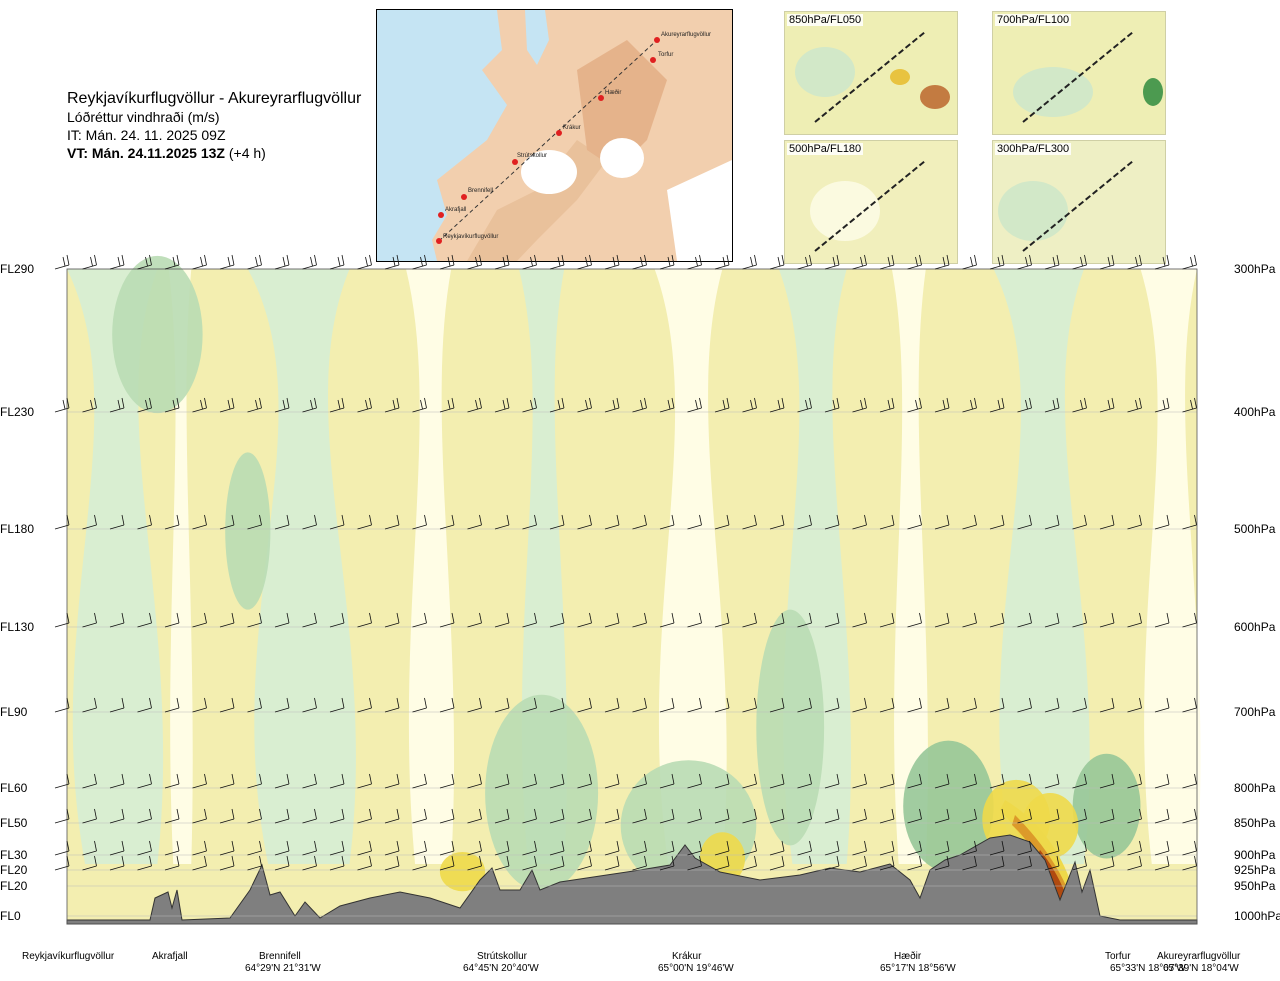 This screenshot has width=1280, height=981. I want to click on inset-850: 850hPa/FL050, so click(871, 73).